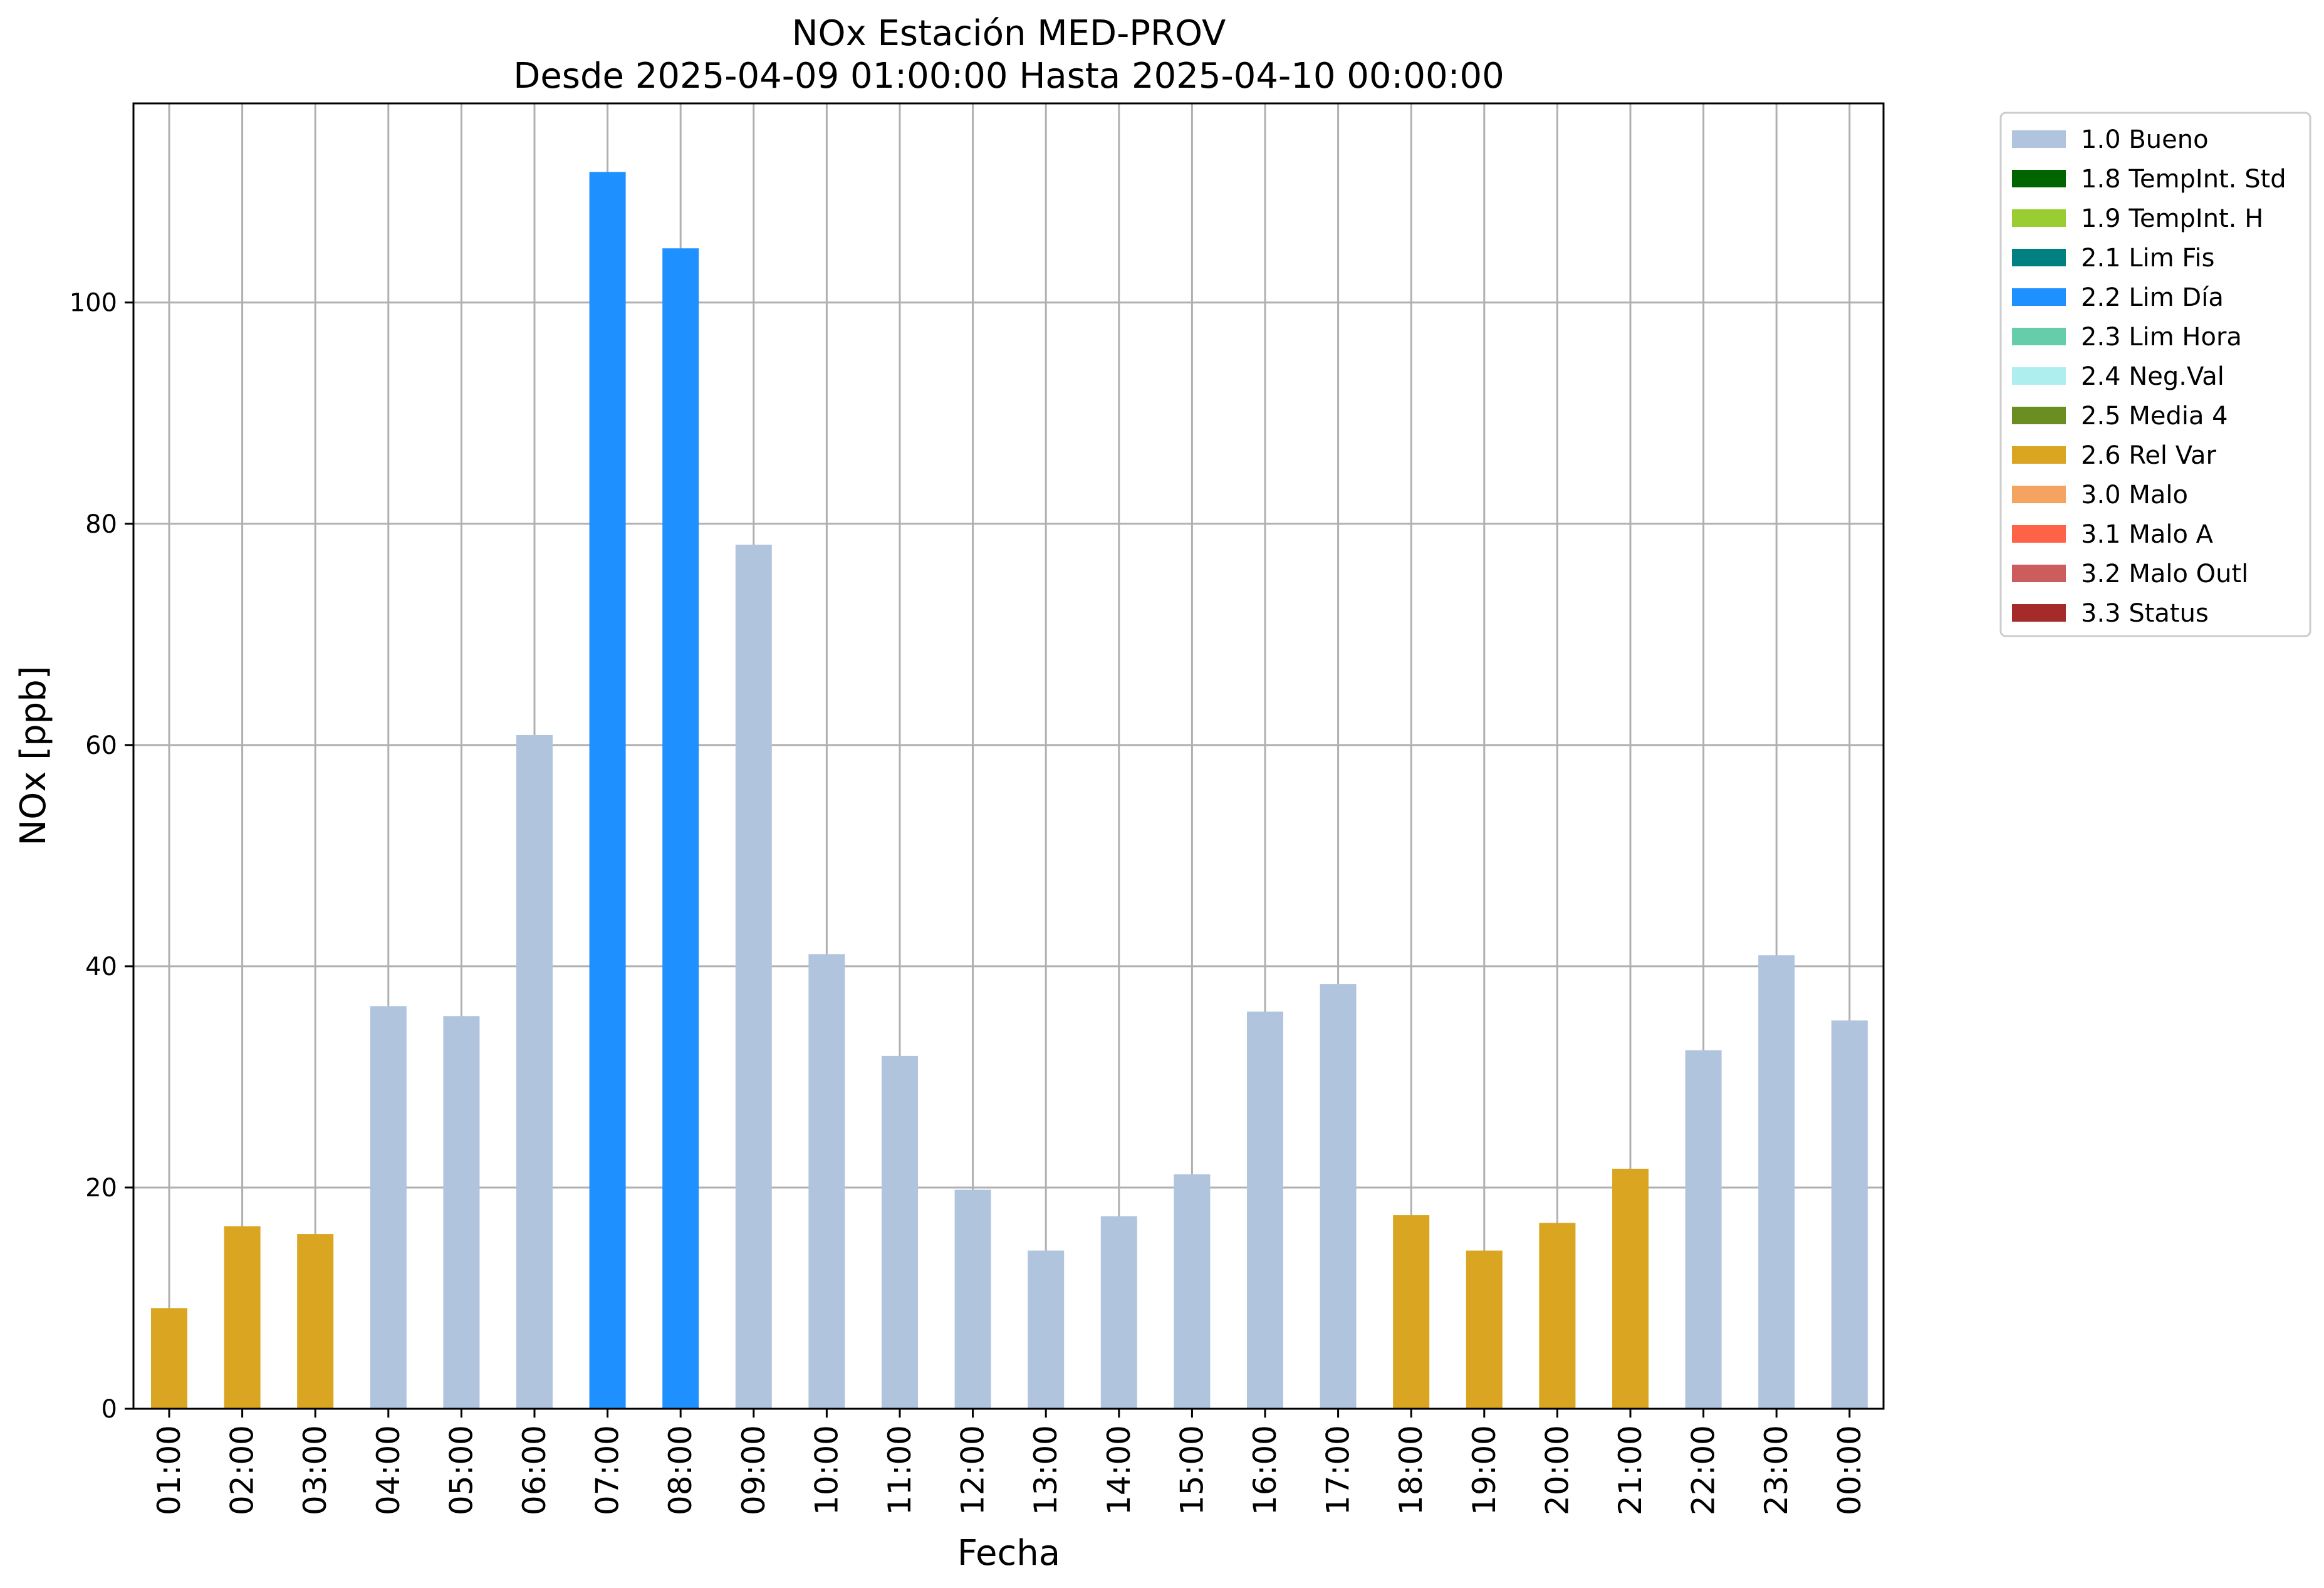  What do you see at coordinates (388, 1470) in the screenshot?
I see `x-tick-label: 04:00` at bounding box center [388, 1470].